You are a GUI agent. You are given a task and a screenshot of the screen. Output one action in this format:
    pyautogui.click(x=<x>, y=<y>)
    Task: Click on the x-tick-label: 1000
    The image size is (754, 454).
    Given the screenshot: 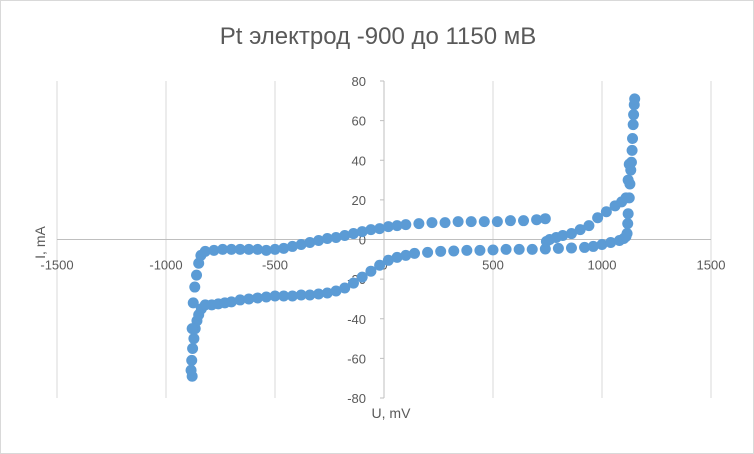 What is the action you would take?
    pyautogui.click(x=602, y=265)
    